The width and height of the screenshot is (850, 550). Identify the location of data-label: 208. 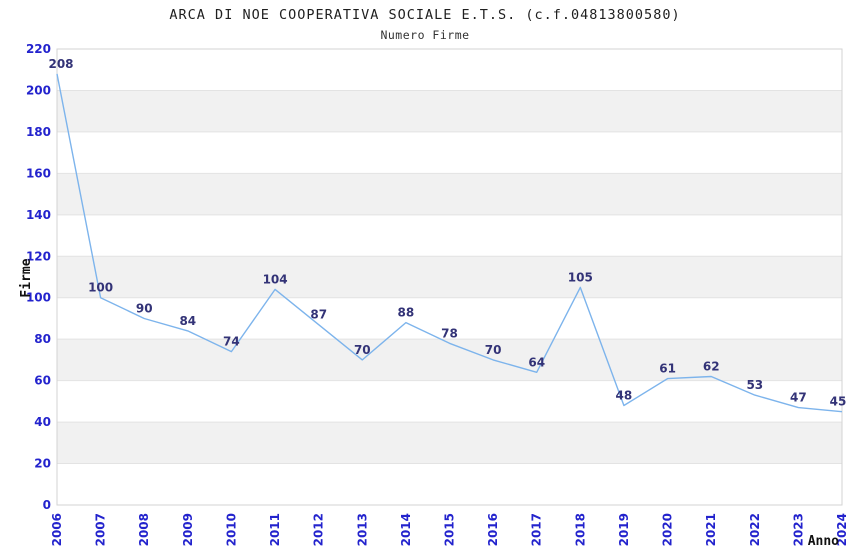
(60, 64).